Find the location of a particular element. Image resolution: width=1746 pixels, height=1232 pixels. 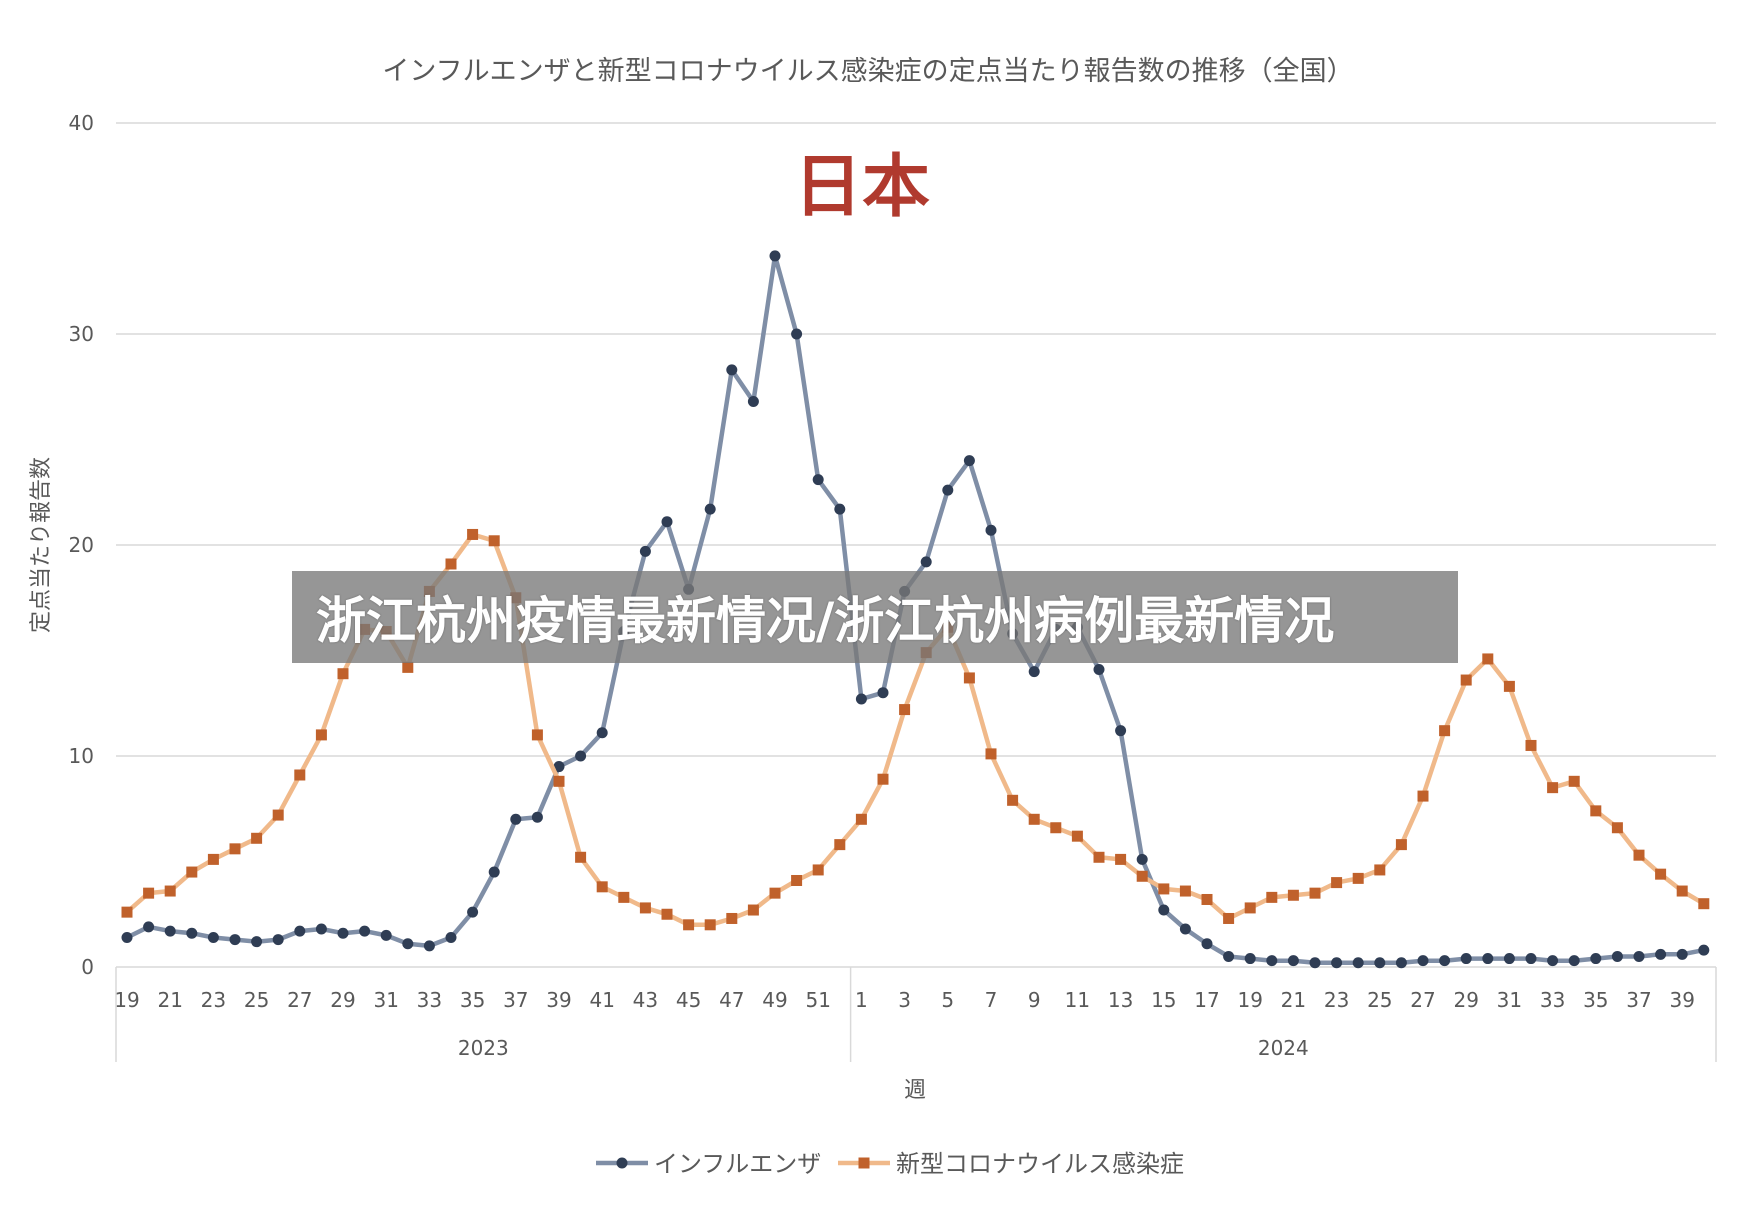

x-tick-label: 11 is located at coordinates (1077, 1000).